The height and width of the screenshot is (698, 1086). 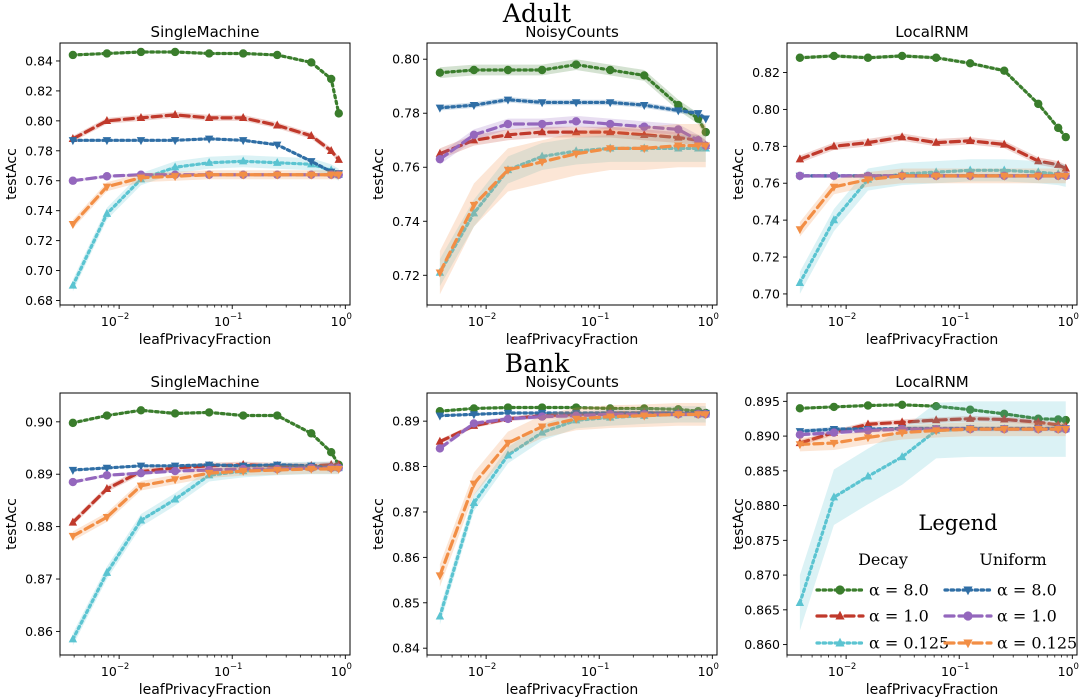 I want to click on plot-frame, so click(x=572, y=174).